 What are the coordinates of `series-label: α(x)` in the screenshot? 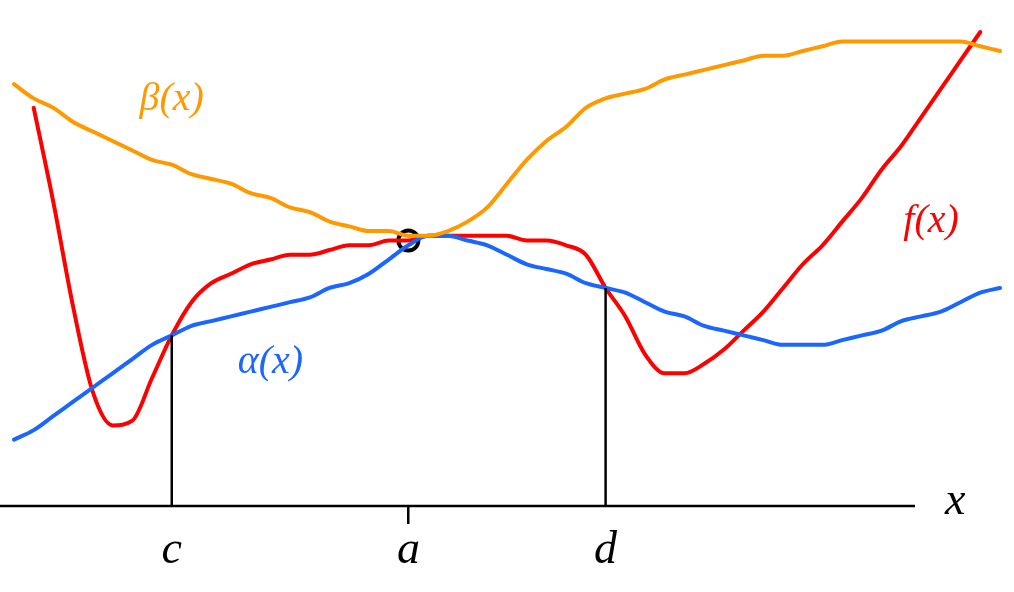 It's located at (270, 360).